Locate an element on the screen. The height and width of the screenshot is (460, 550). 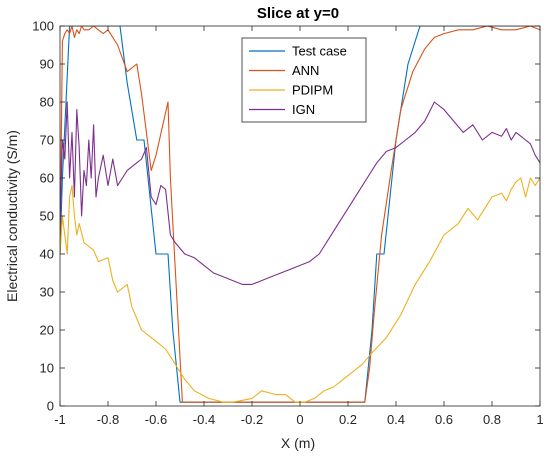
x-tick-label: -0.8 is located at coordinates (108, 419).